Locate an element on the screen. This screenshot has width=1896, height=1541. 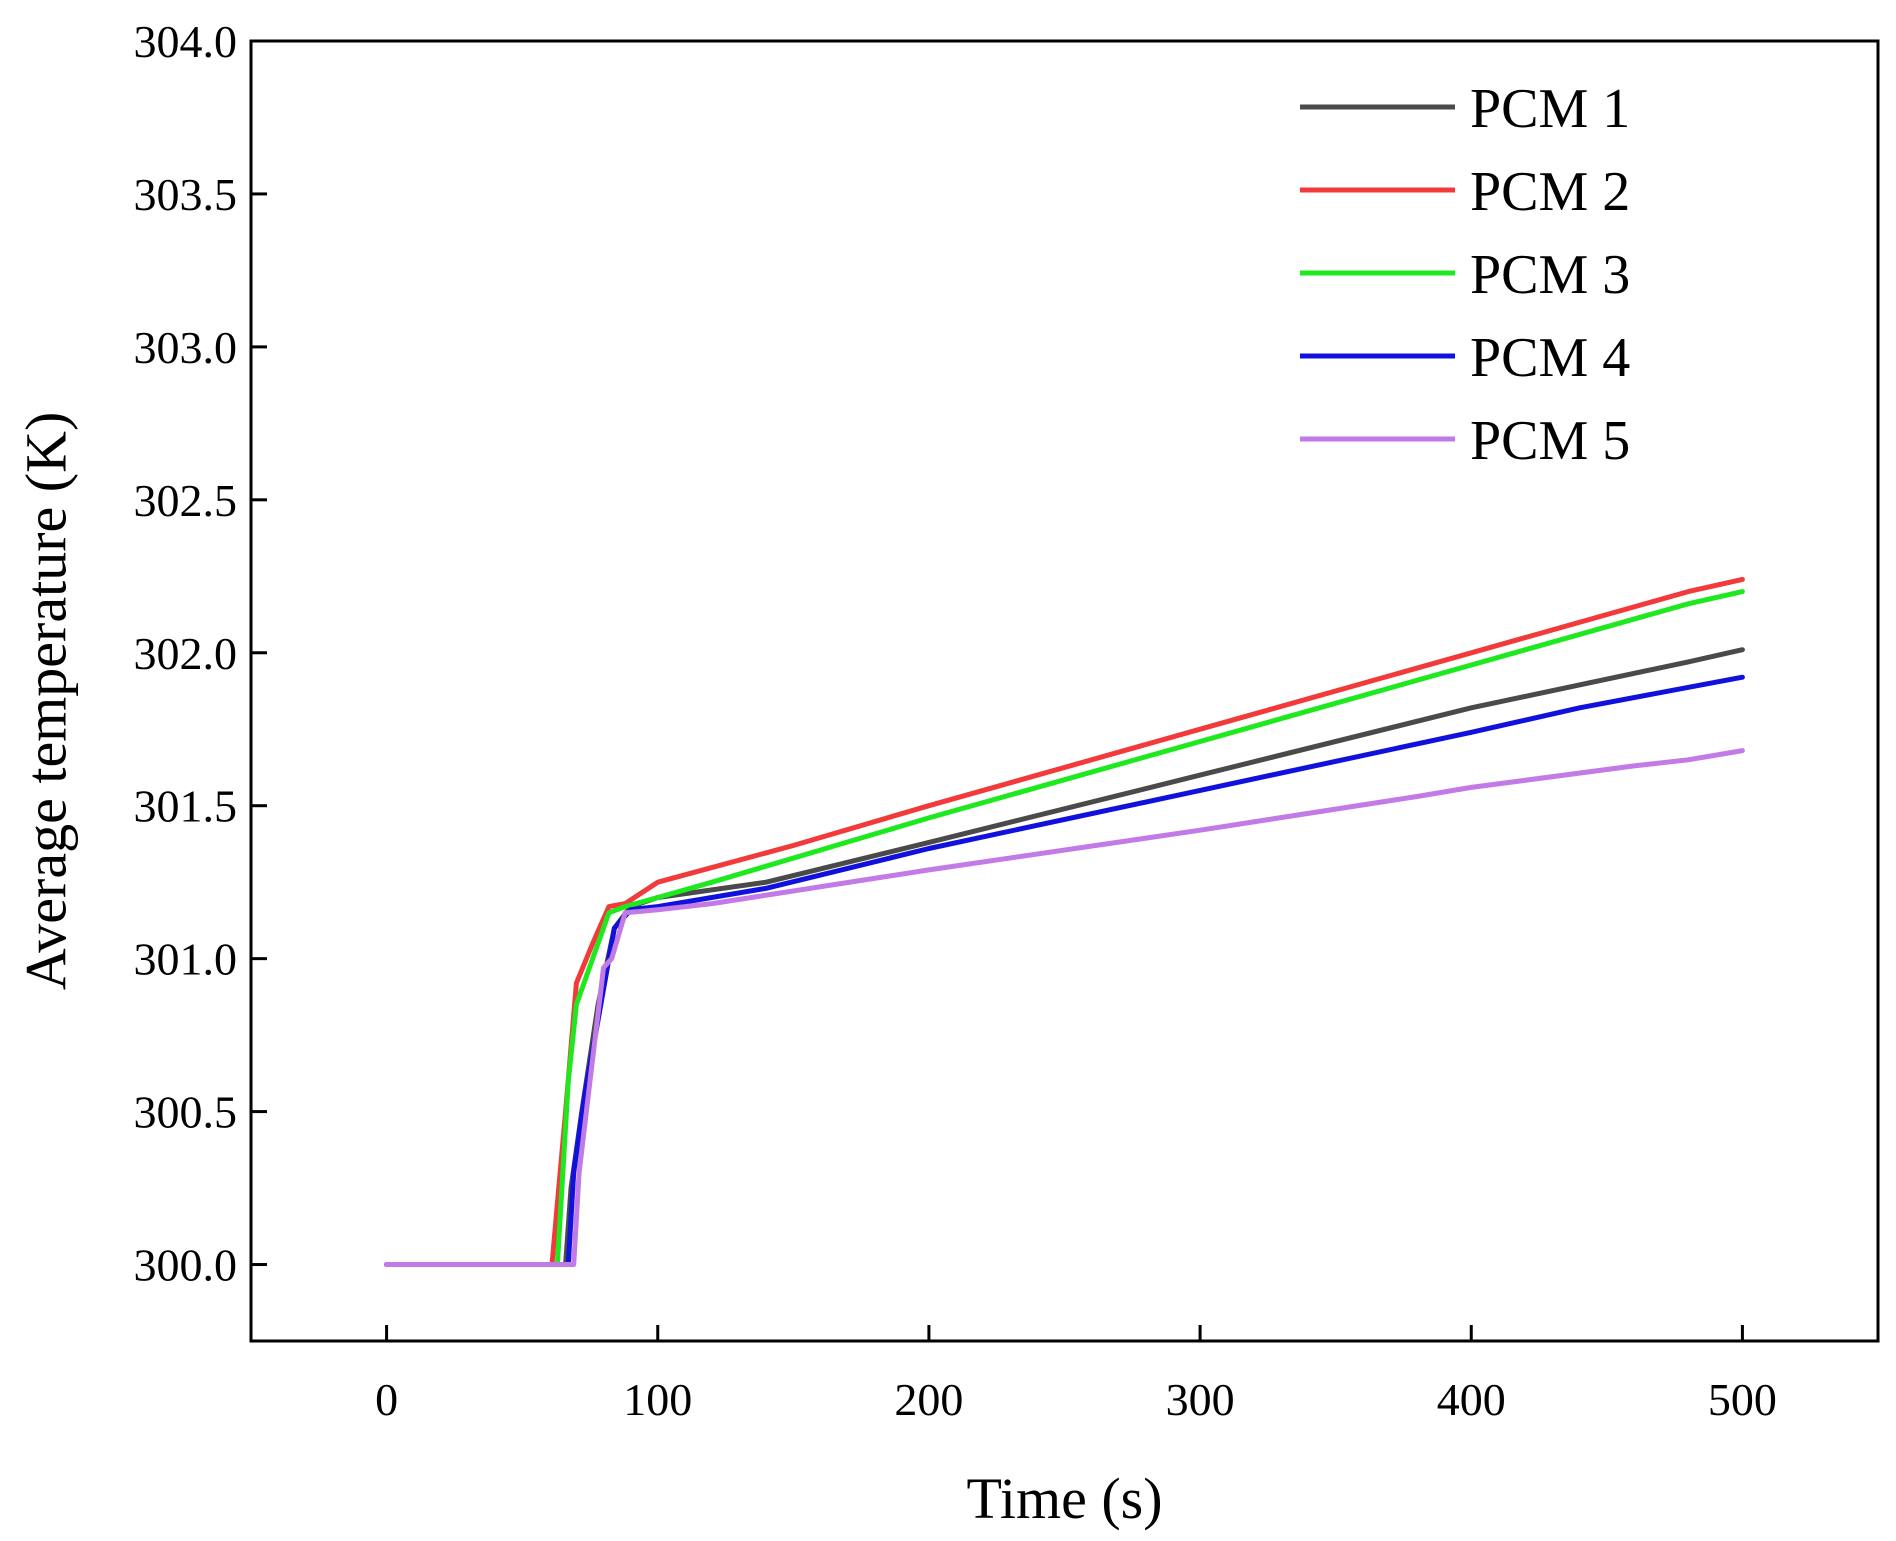
legend-label-pcm-2: PCM 2 is located at coordinates (1550, 192).